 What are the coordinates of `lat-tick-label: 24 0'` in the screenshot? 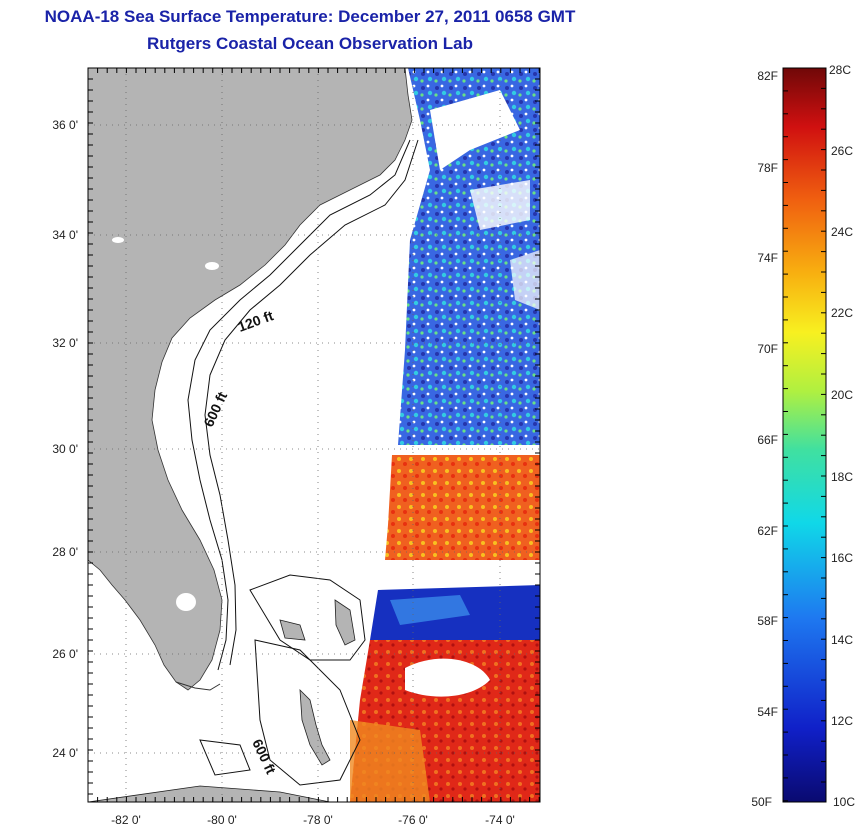 It's located at (65, 753).